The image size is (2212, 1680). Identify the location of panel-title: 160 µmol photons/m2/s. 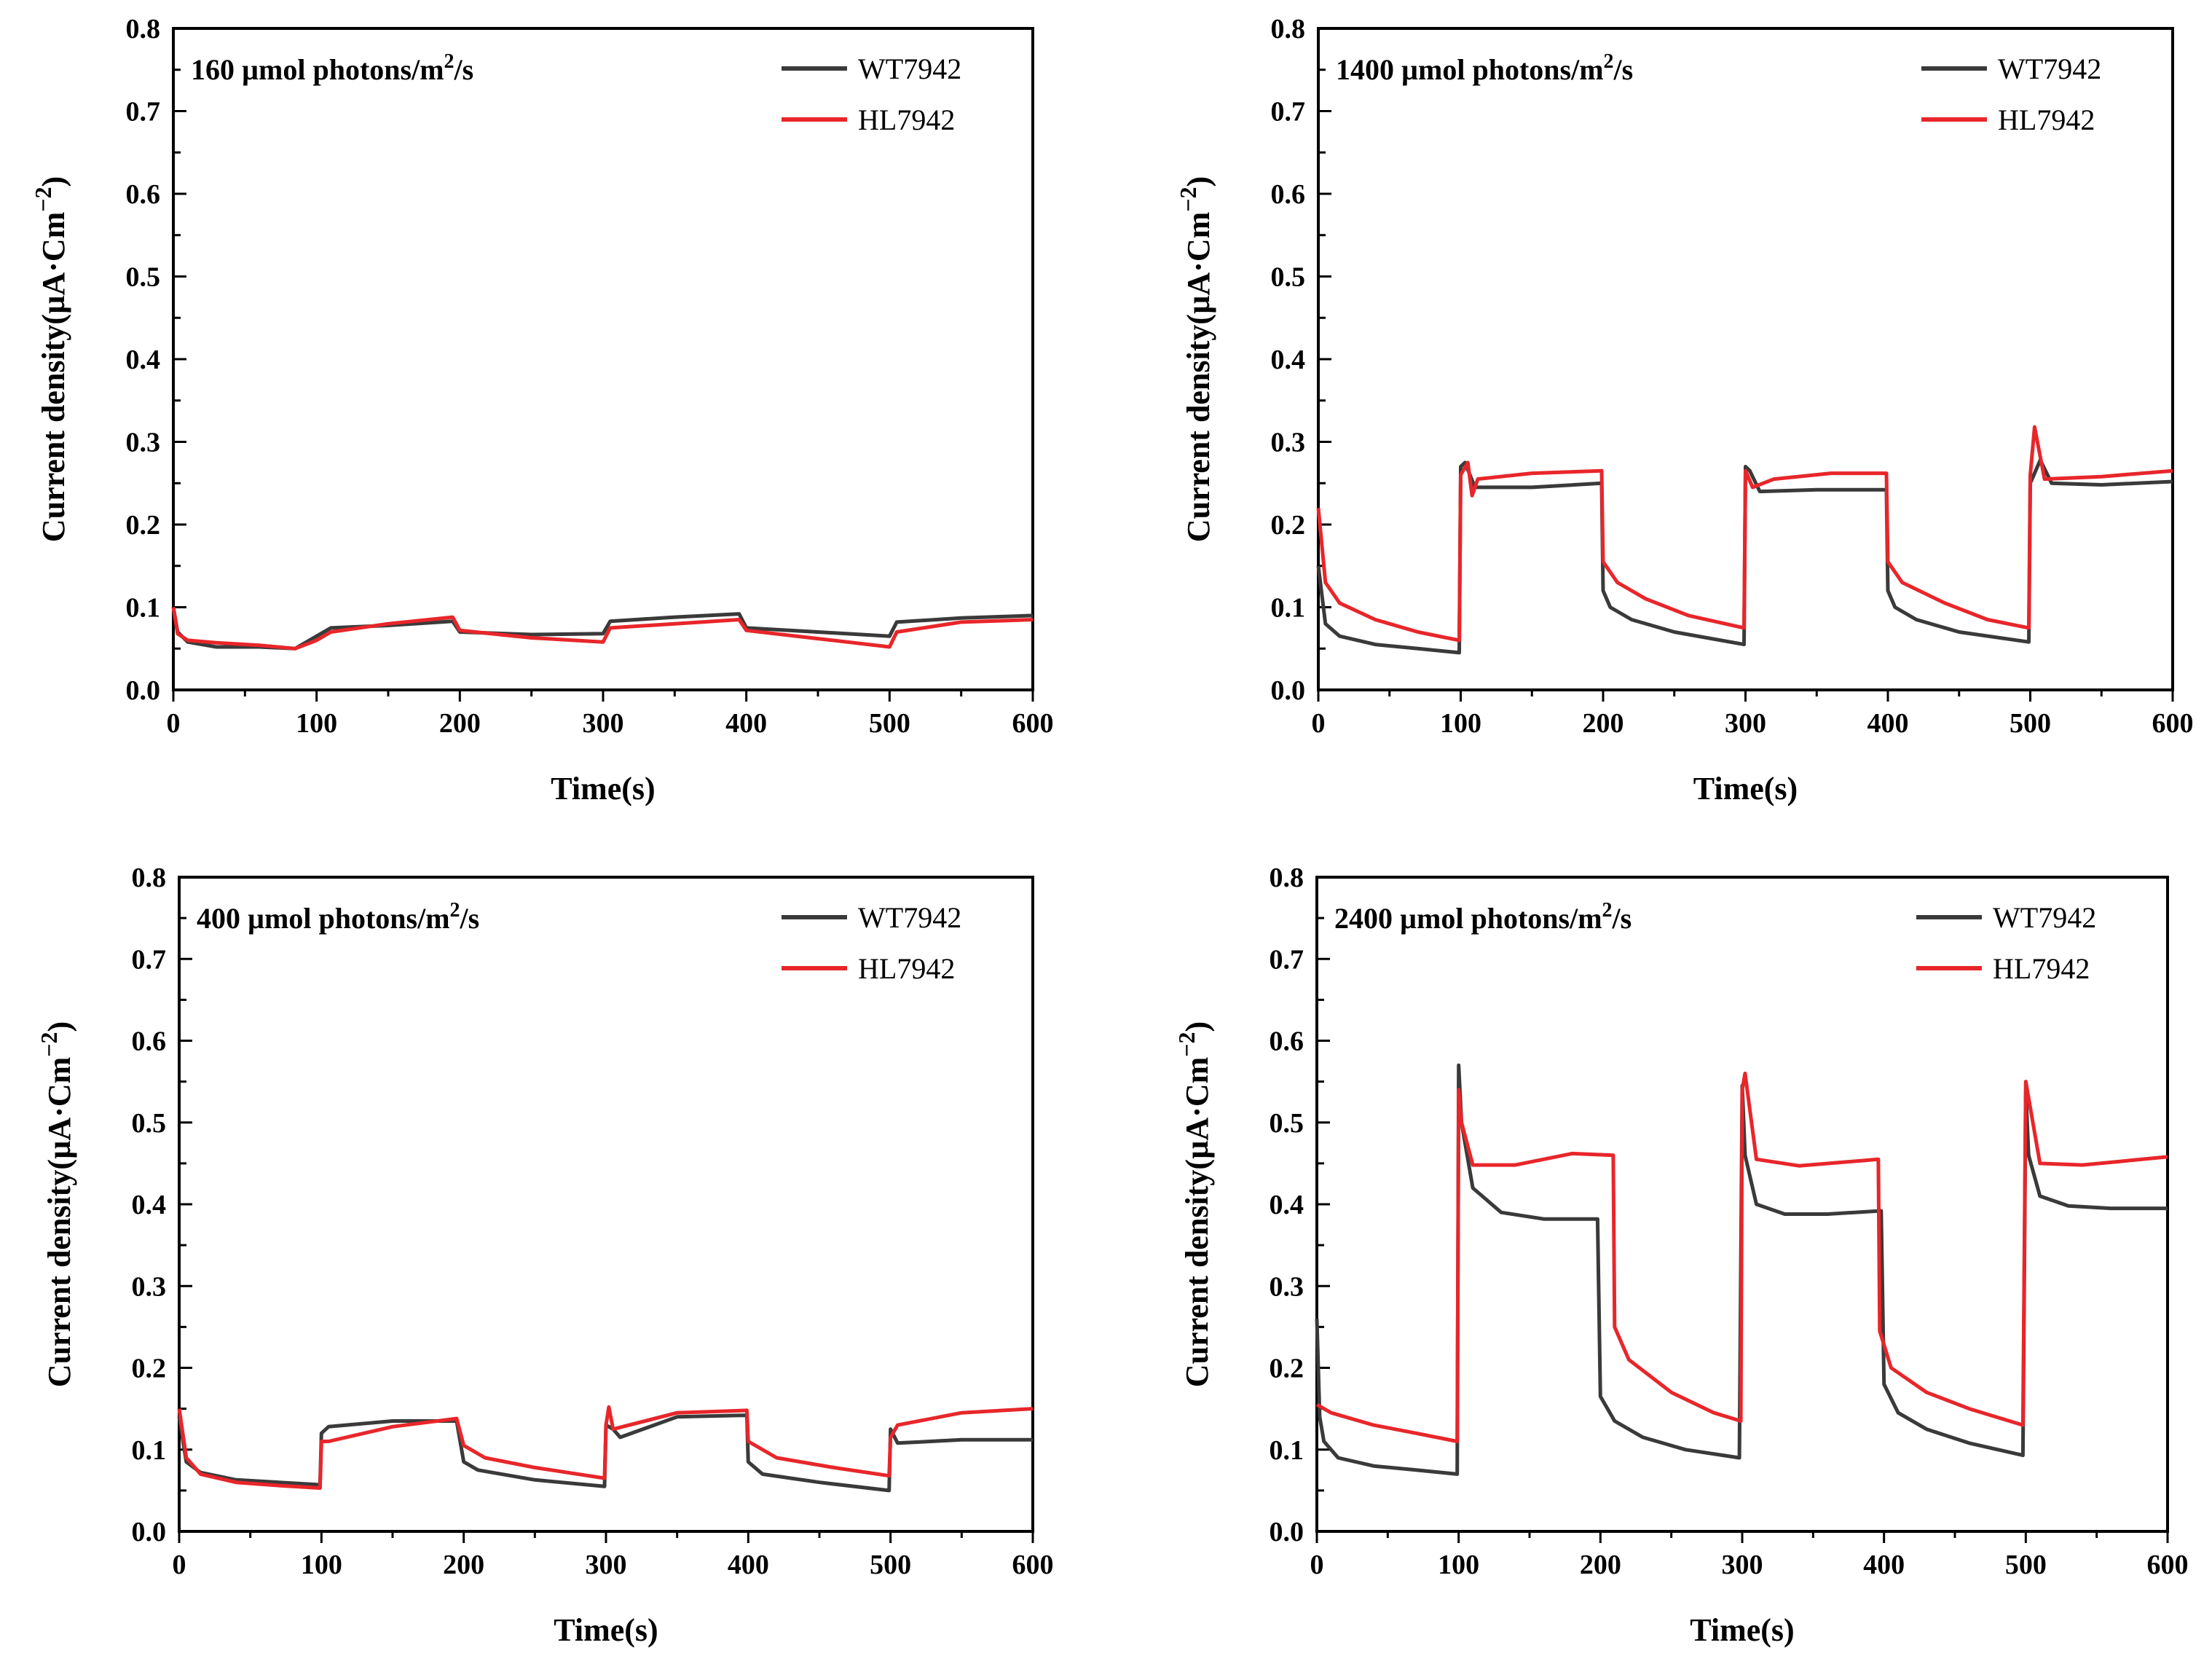
(332, 68).